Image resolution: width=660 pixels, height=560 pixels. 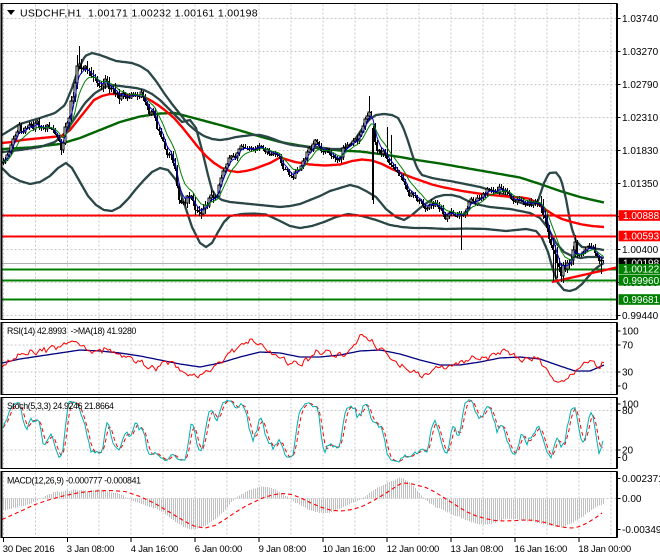 I want to click on svg-text: 20, so click(x=628, y=451).